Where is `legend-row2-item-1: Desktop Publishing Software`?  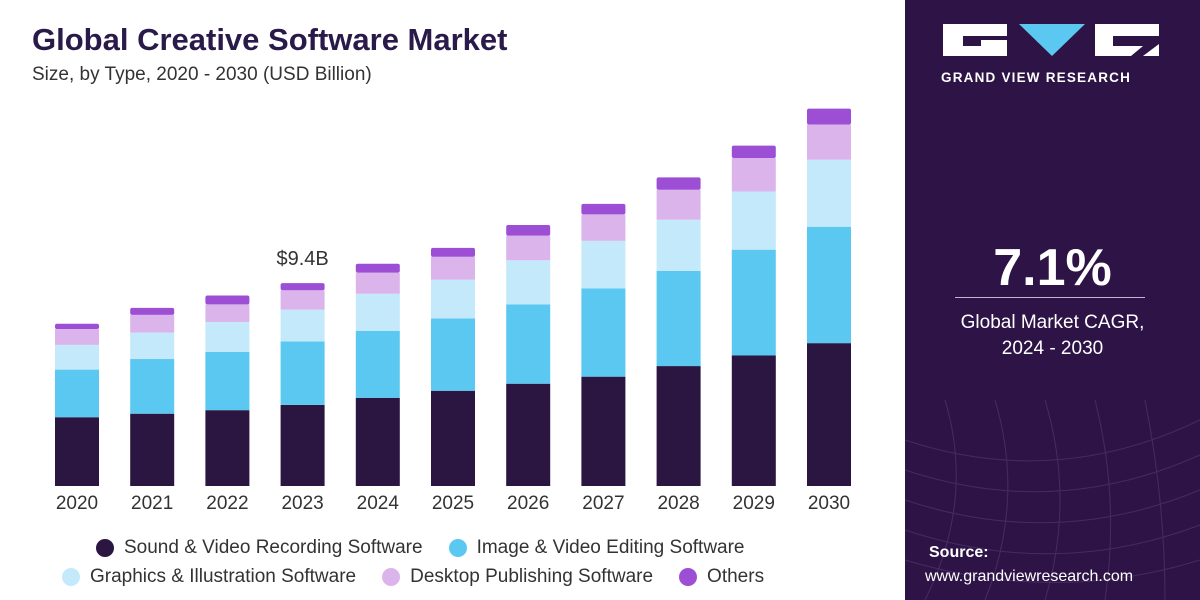 legend-row2-item-1: Desktop Publishing Software is located at coordinates (517, 577).